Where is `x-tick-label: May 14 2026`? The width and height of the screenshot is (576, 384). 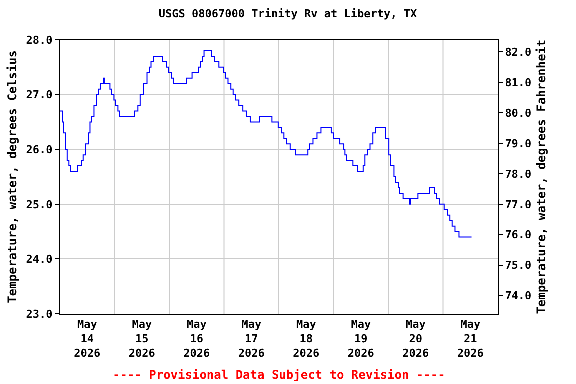 x-tick-label: May 14 2026 is located at coordinates (87, 339).